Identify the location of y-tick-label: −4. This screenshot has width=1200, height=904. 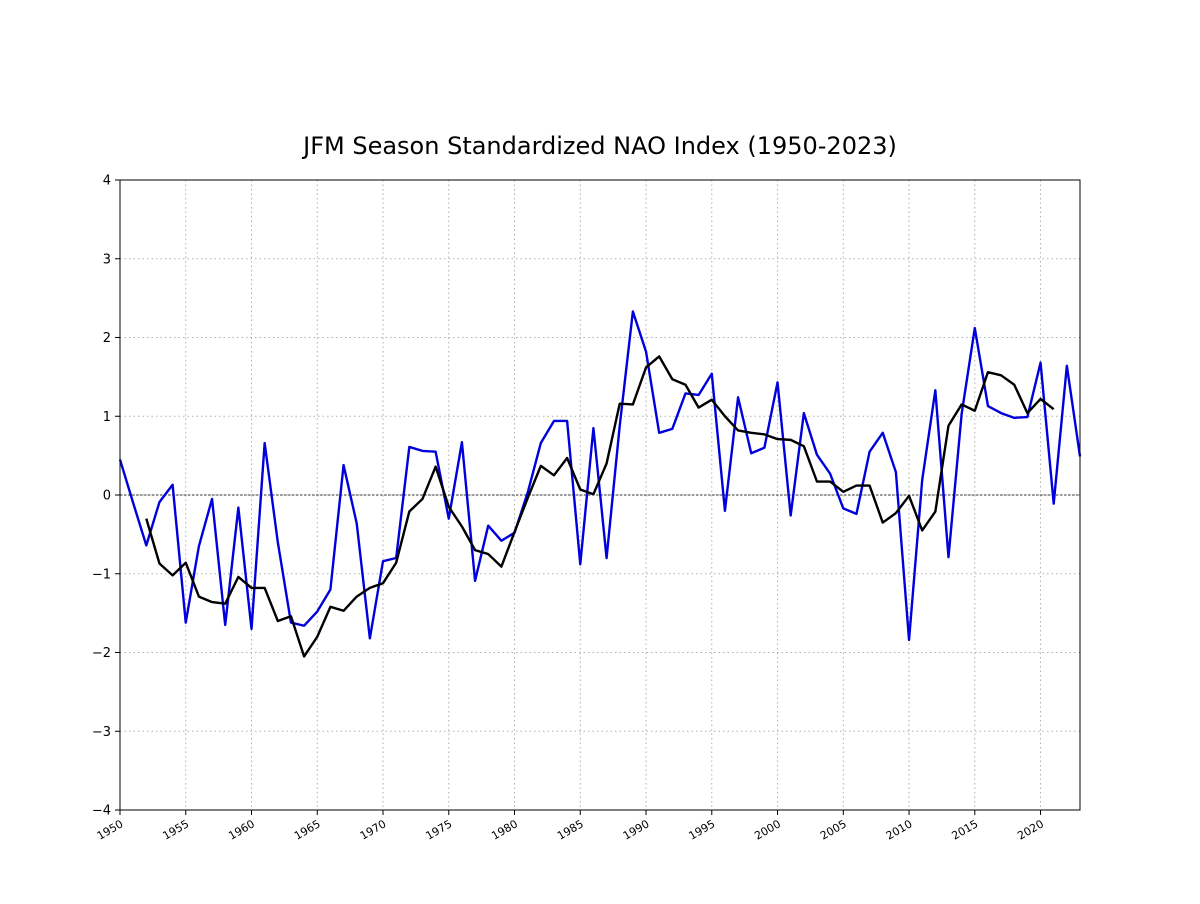
(101, 811).